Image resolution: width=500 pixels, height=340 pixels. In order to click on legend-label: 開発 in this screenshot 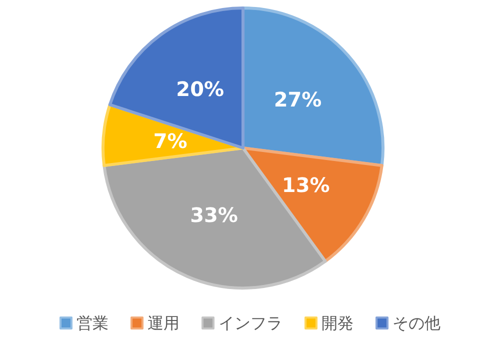, I will do `click(338, 323)`.